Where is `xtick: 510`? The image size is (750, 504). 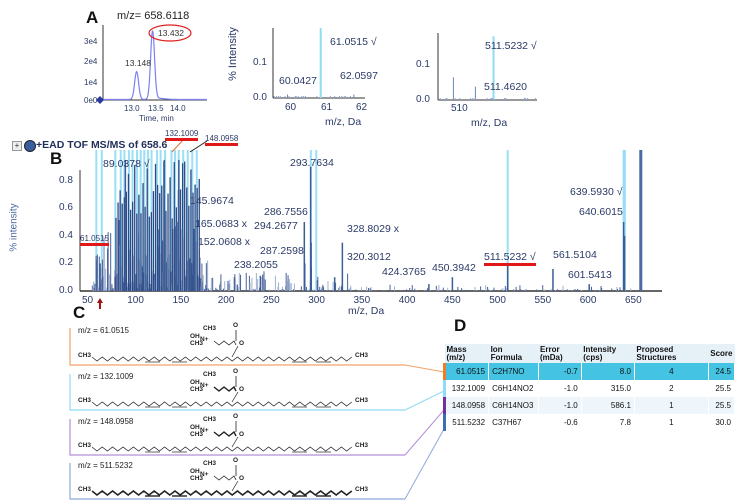 xtick: 510 is located at coordinates (459, 108).